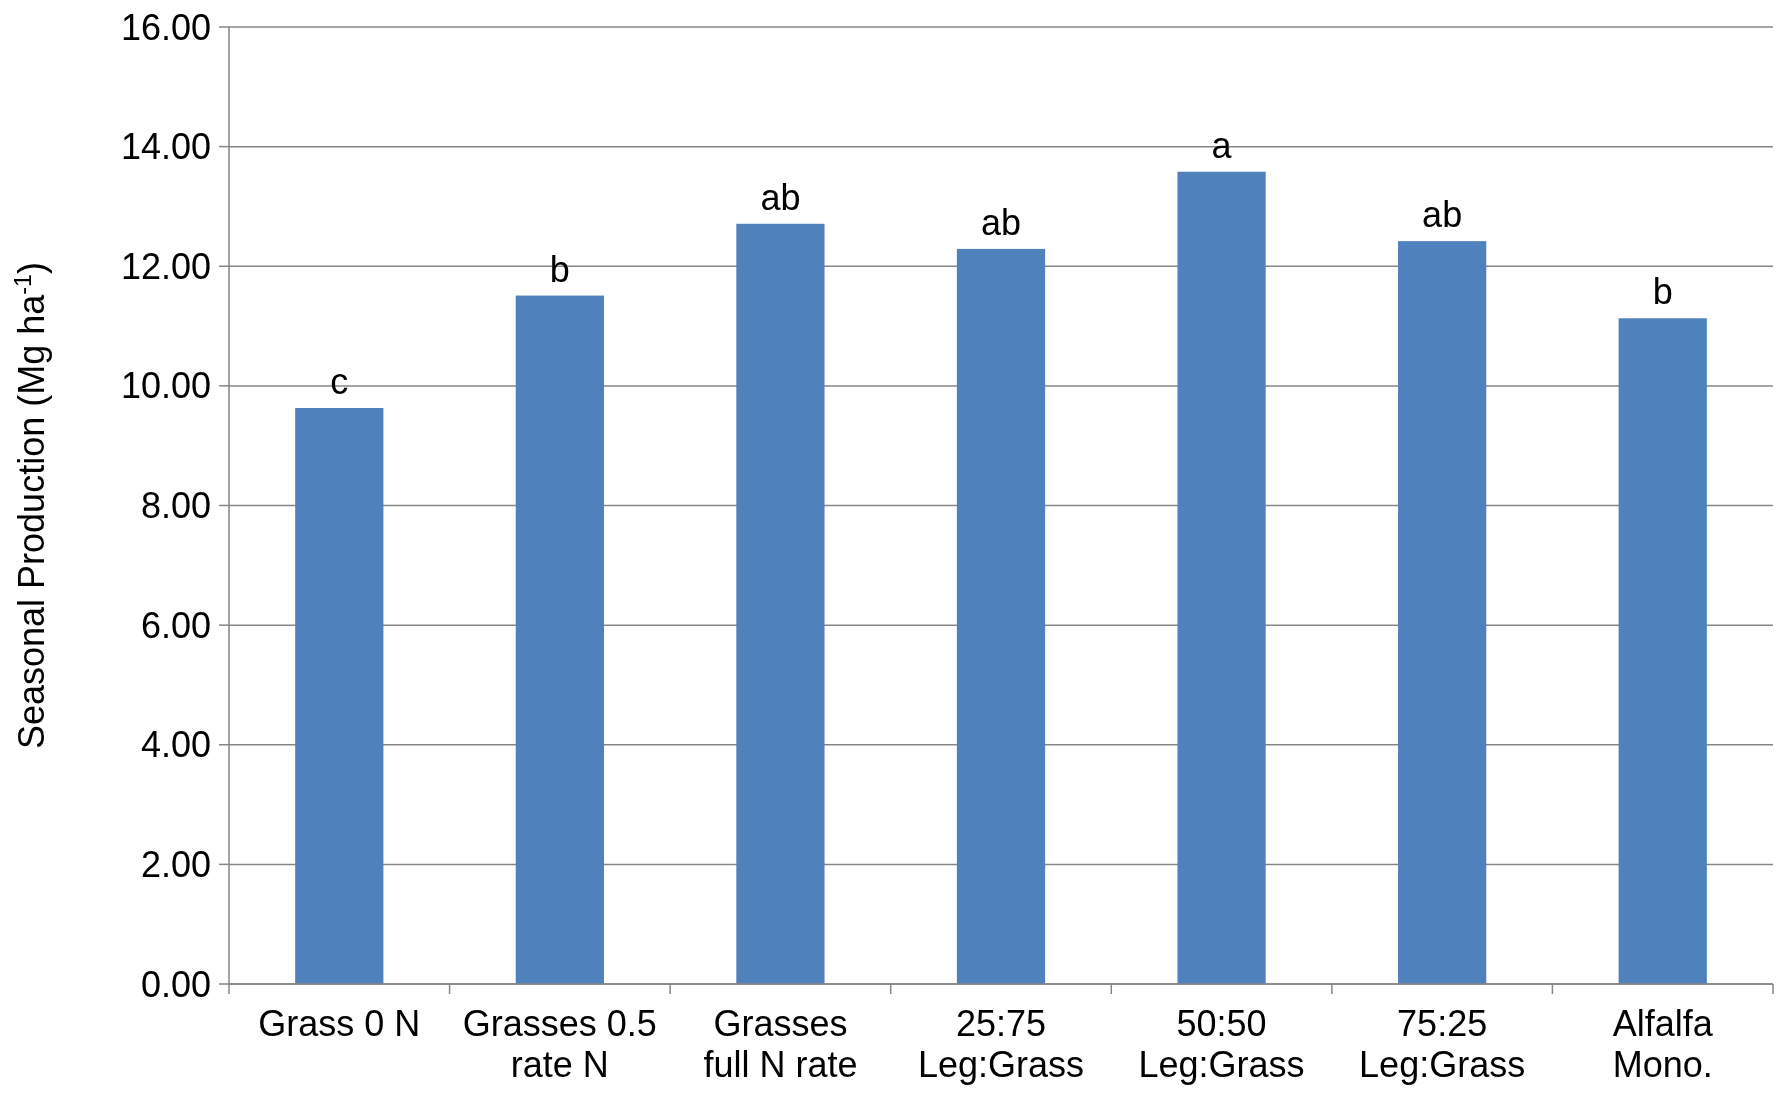 This screenshot has height=1109, width=1784. I want to click on y-tick-label: 16.00, so click(165, 27).